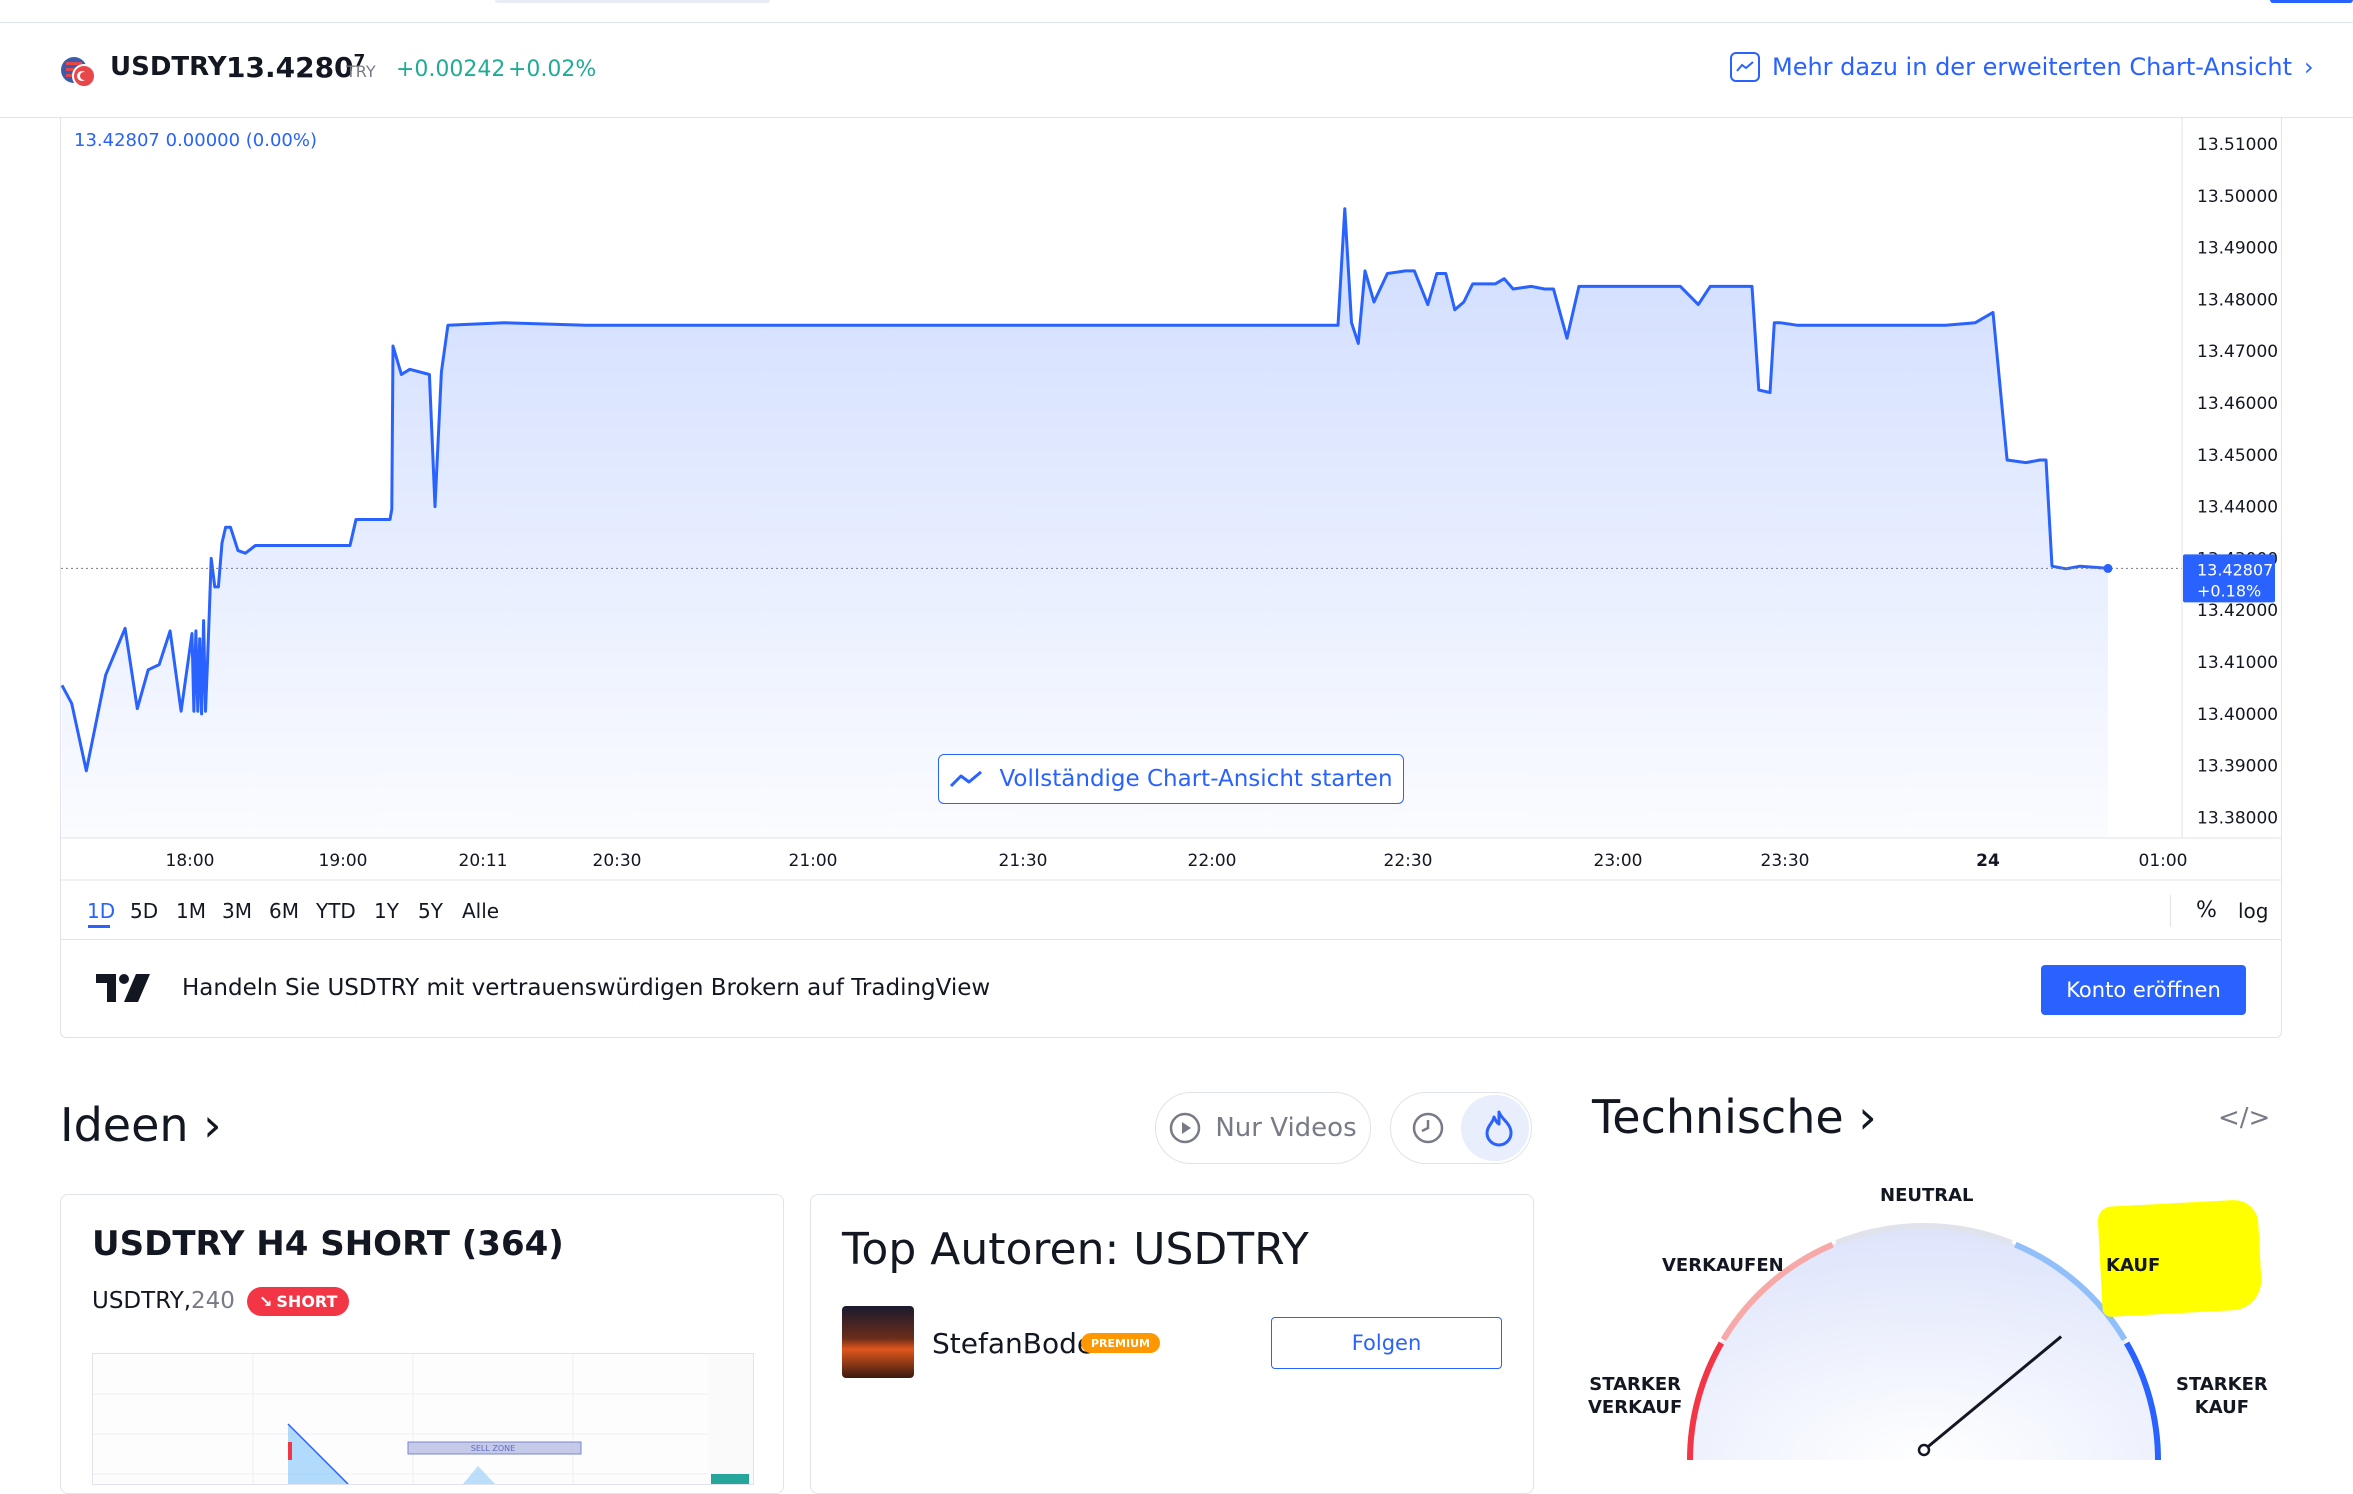 This screenshot has height=1494, width=2353. What do you see at coordinates (813, 861) in the screenshot?
I see `time-axis-tick: 21:00` at bounding box center [813, 861].